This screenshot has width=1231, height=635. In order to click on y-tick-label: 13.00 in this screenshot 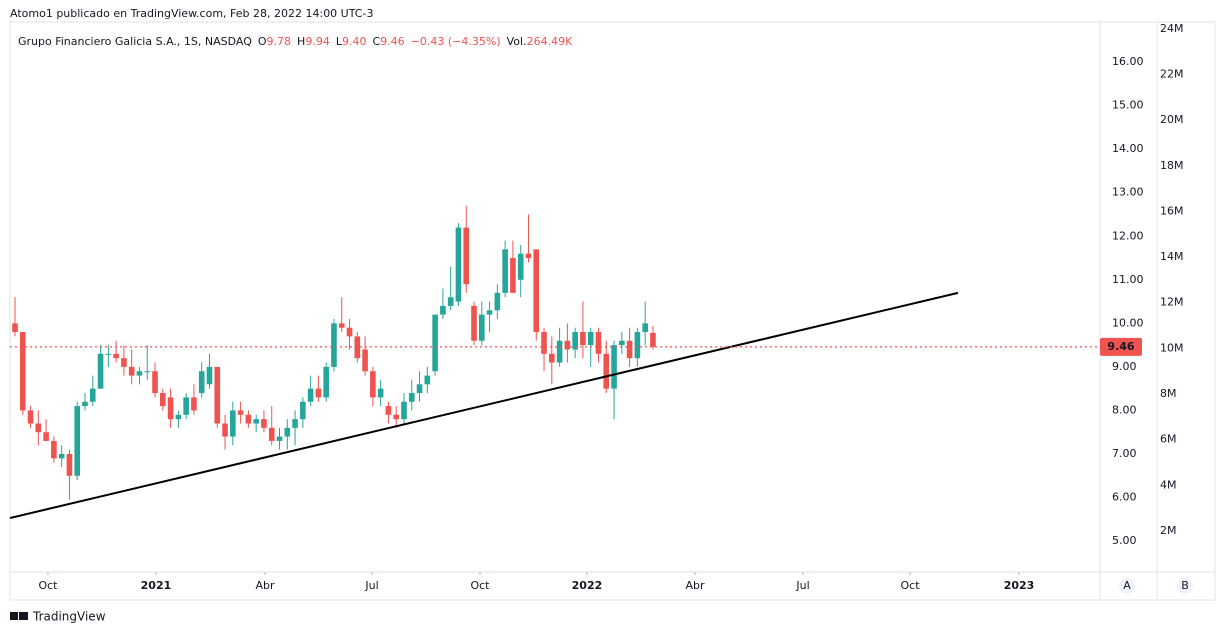, I will do `click(1128, 192)`.